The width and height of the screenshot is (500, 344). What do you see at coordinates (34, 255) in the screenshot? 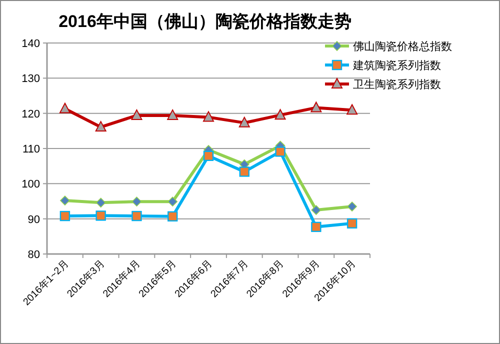
I see `y-tick-label: 80` at bounding box center [34, 255].